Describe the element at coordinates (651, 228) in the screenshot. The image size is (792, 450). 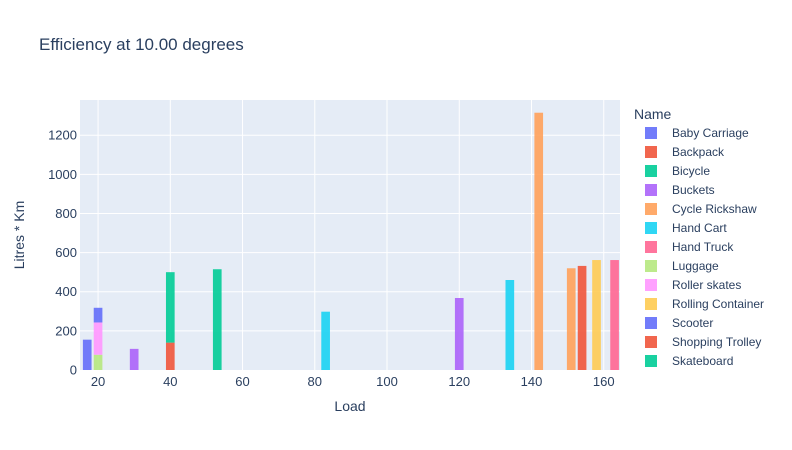
I see `legend-swatch-hand-cart` at that location.